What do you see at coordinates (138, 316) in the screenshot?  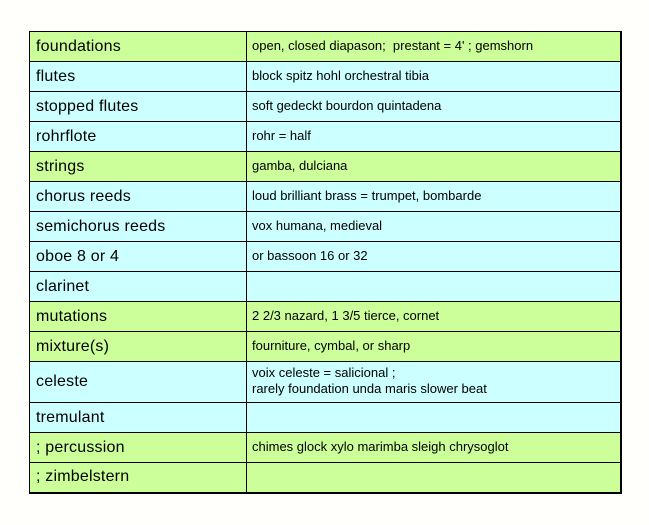 I see `category-cell: mutations` at bounding box center [138, 316].